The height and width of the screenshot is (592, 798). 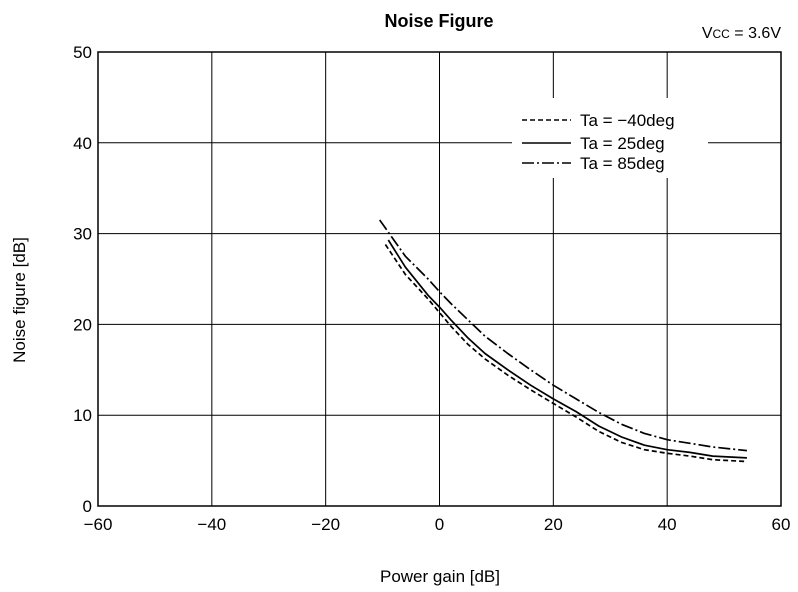 What do you see at coordinates (667, 524) in the screenshot?
I see `x-tick-label: 40` at bounding box center [667, 524].